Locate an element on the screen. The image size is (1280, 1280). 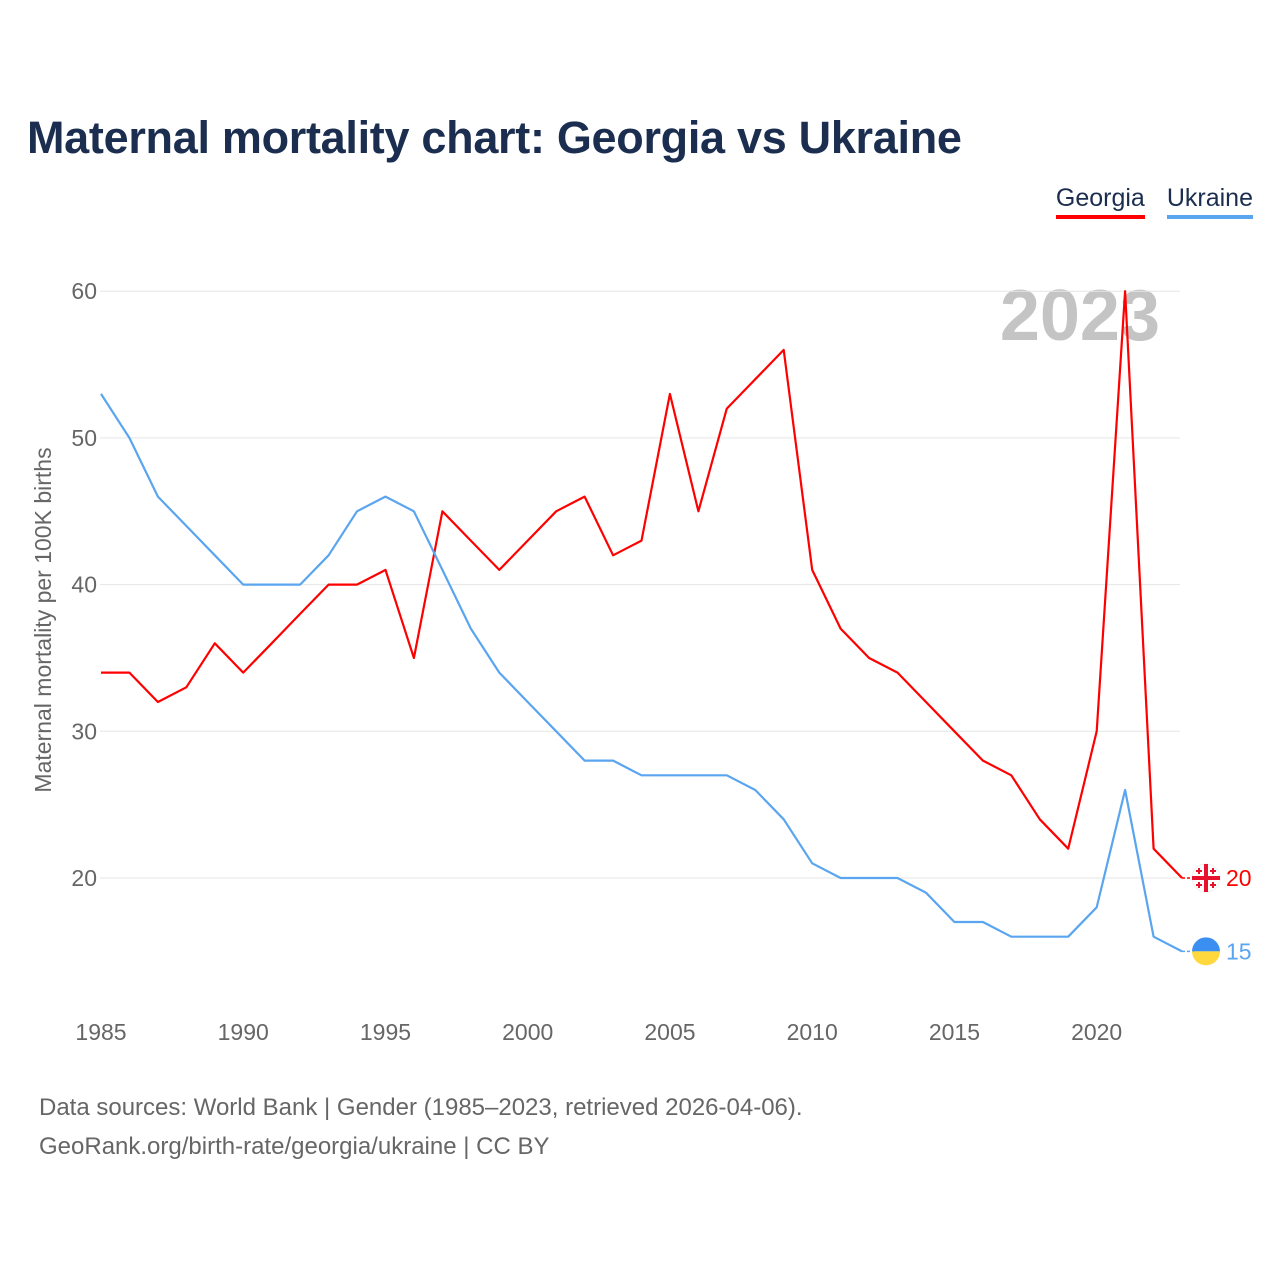
legend-ukraine: Ukraine is located at coordinates (1209, 201).